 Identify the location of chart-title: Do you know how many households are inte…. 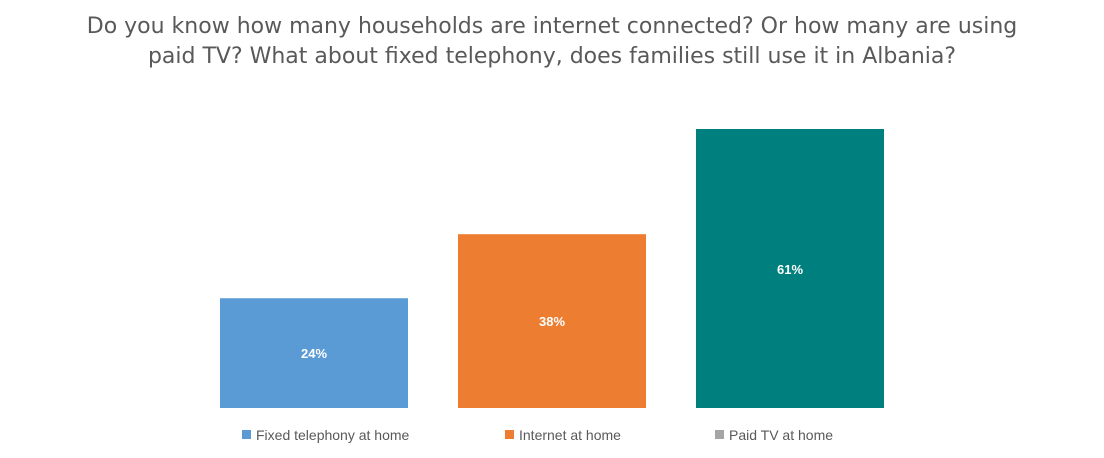
(552, 42).